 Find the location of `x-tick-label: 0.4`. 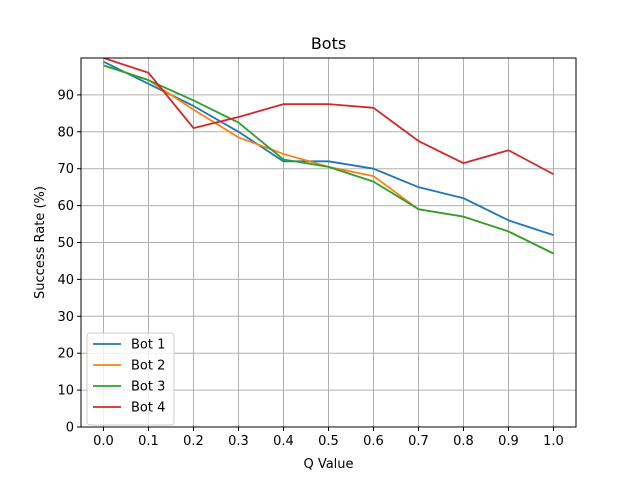

x-tick-label: 0.4 is located at coordinates (283, 441).